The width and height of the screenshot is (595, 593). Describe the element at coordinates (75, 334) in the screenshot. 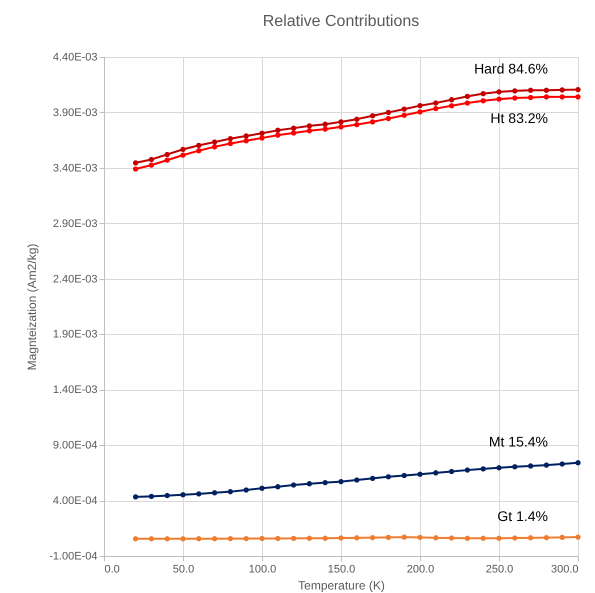

I see `y-tick-label: 1.90E-03` at that location.